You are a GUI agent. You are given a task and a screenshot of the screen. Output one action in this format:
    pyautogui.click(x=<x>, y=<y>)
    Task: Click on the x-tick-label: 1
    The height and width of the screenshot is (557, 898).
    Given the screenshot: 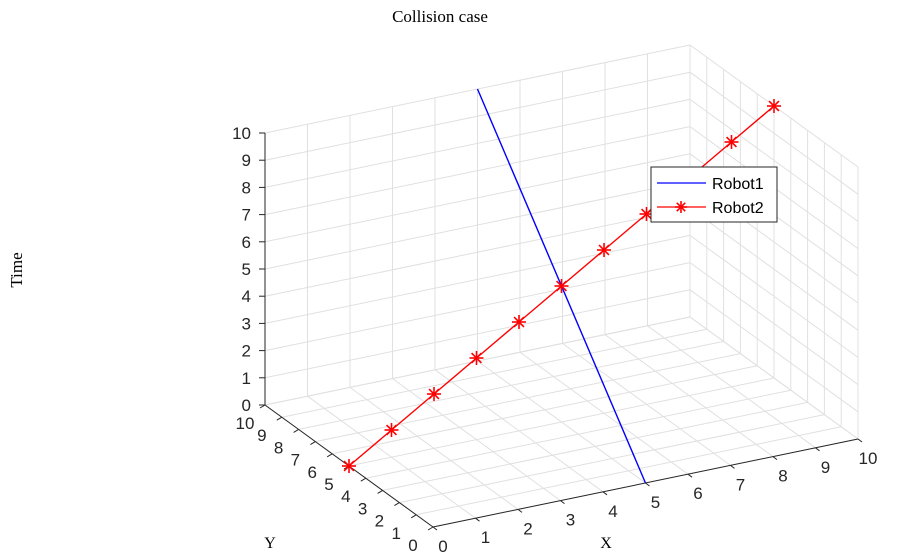 What is the action you would take?
    pyautogui.click(x=485, y=537)
    